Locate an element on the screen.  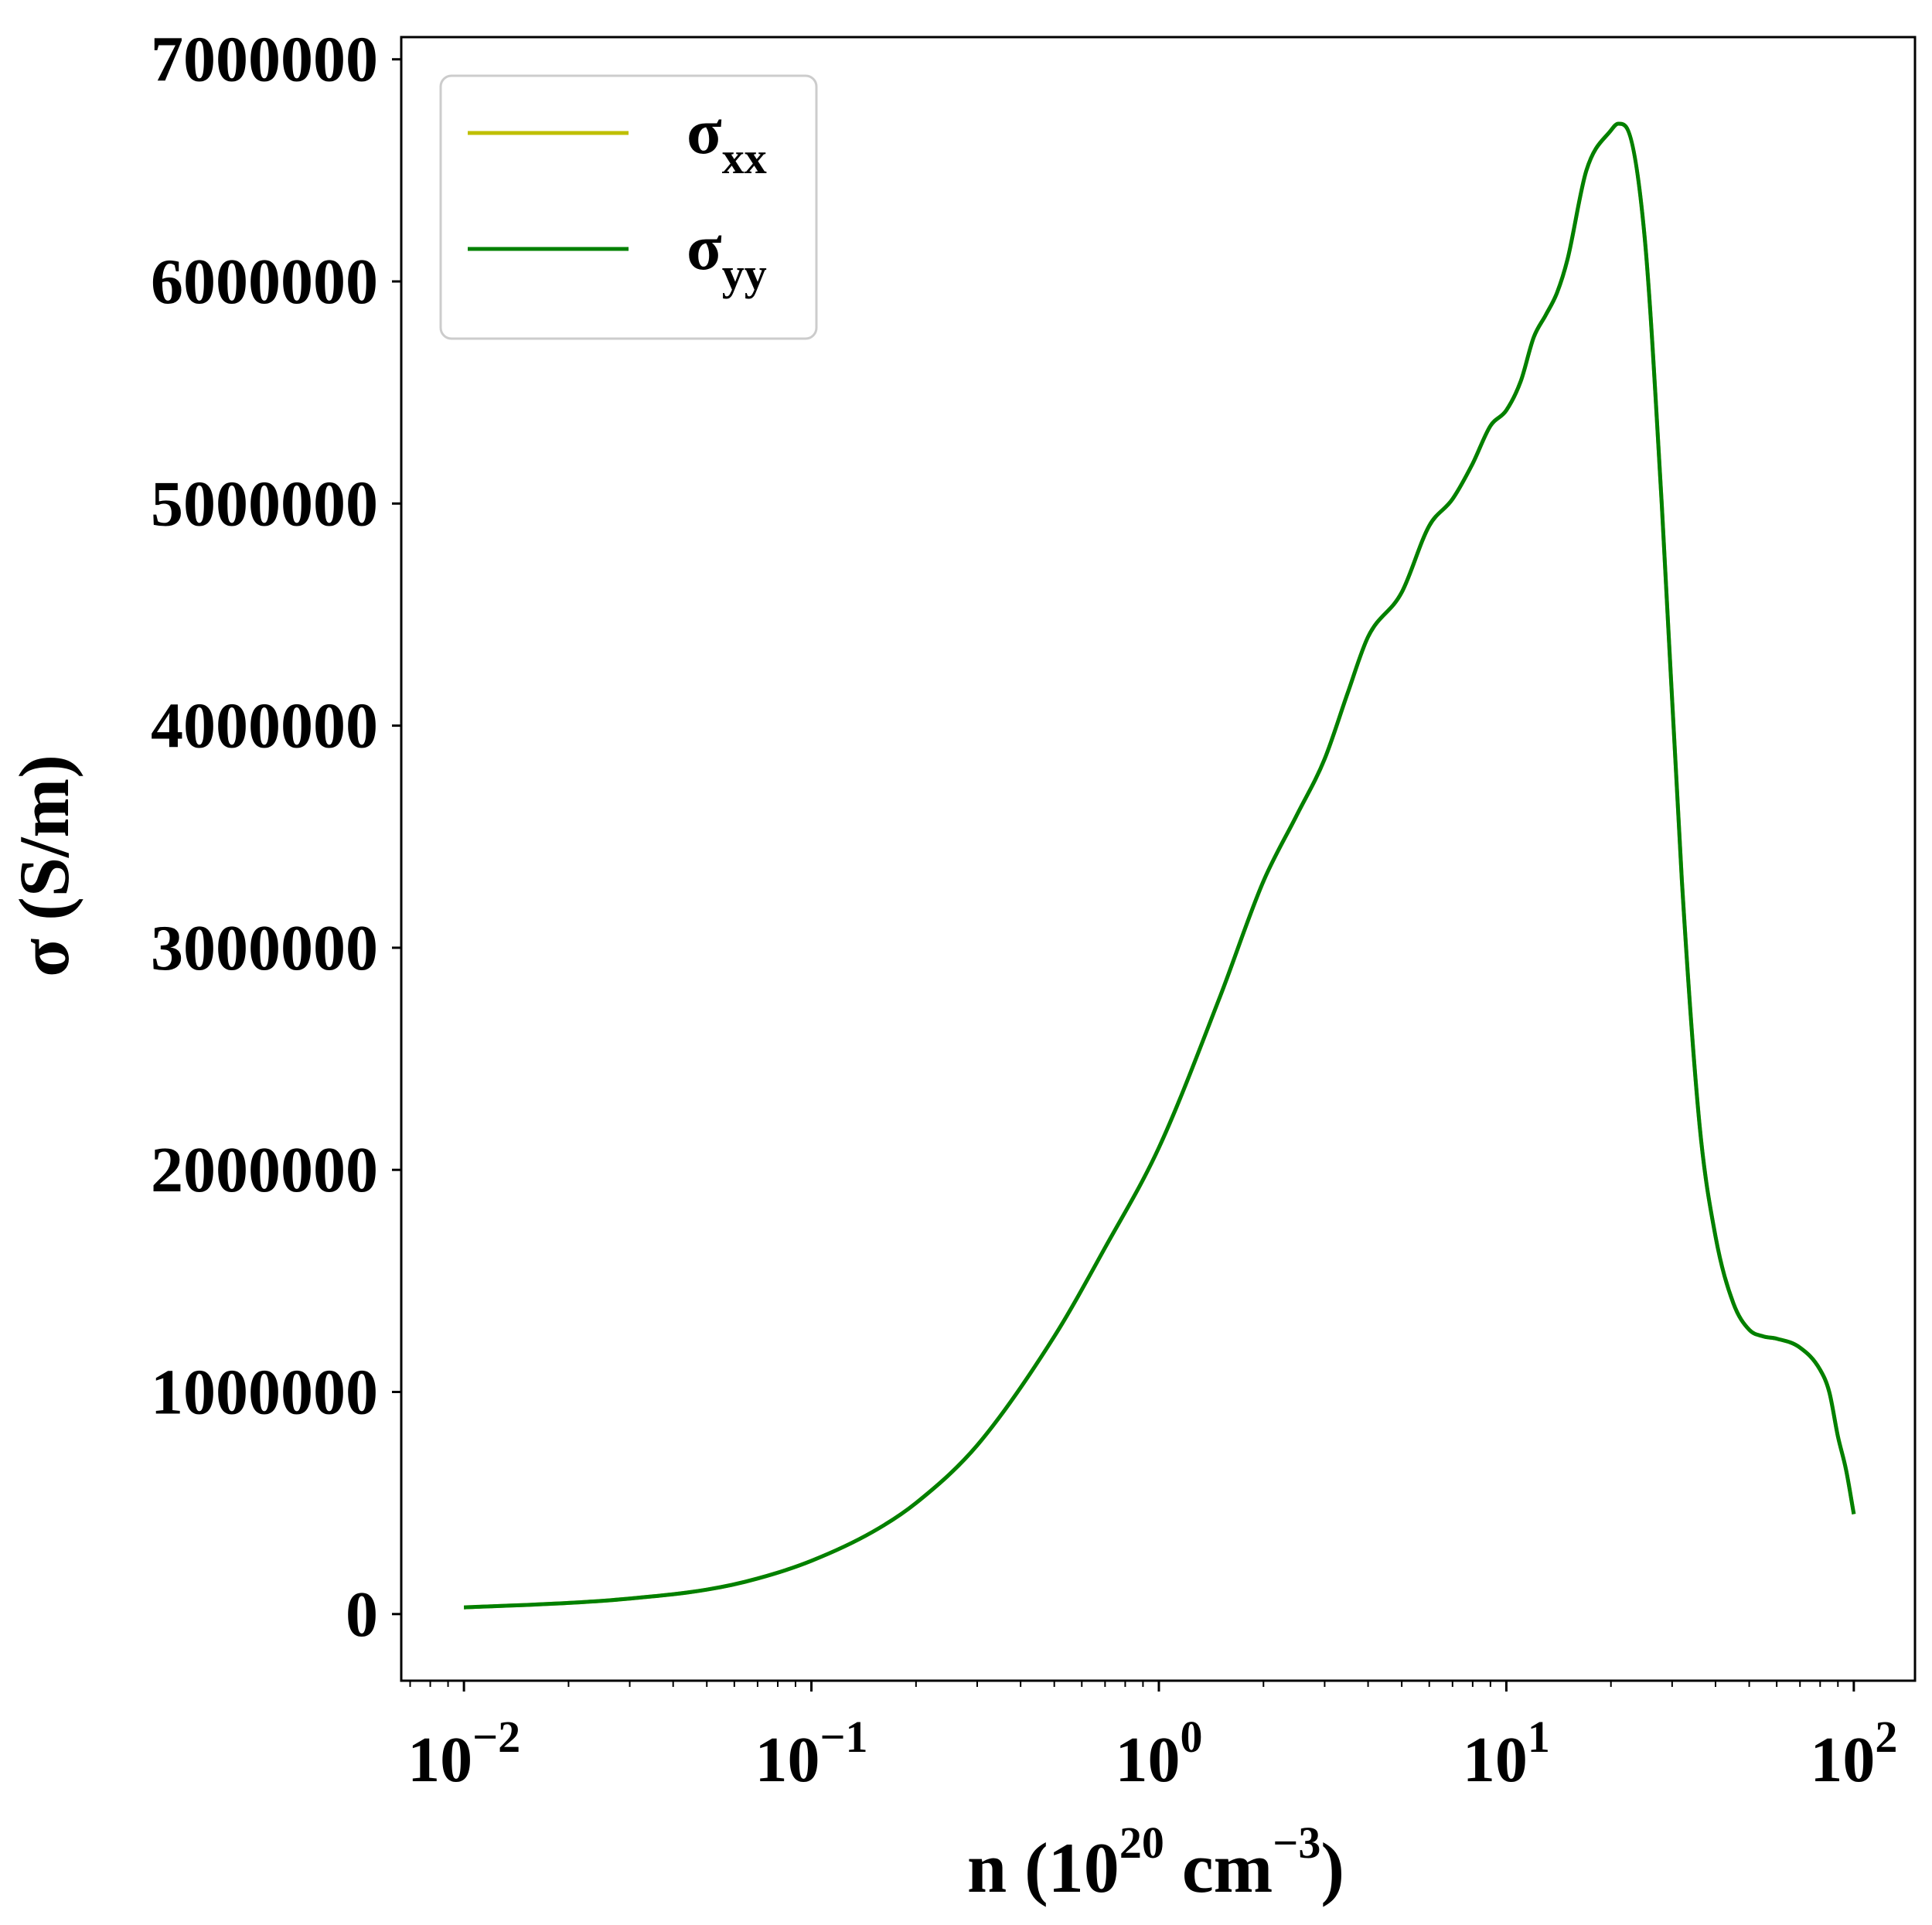
x-axis-label: n (1020 cm−3) is located at coordinates (1155, 1862).